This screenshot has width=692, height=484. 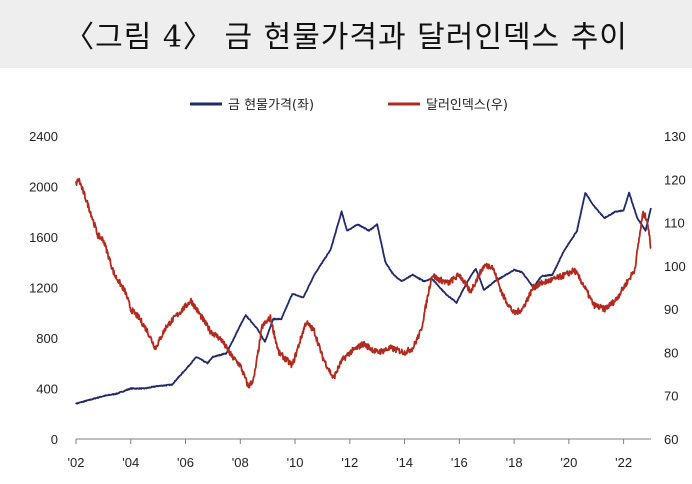 What do you see at coordinates (568, 462) in the screenshot?
I see `x-tick-label: '20` at bounding box center [568, 462].